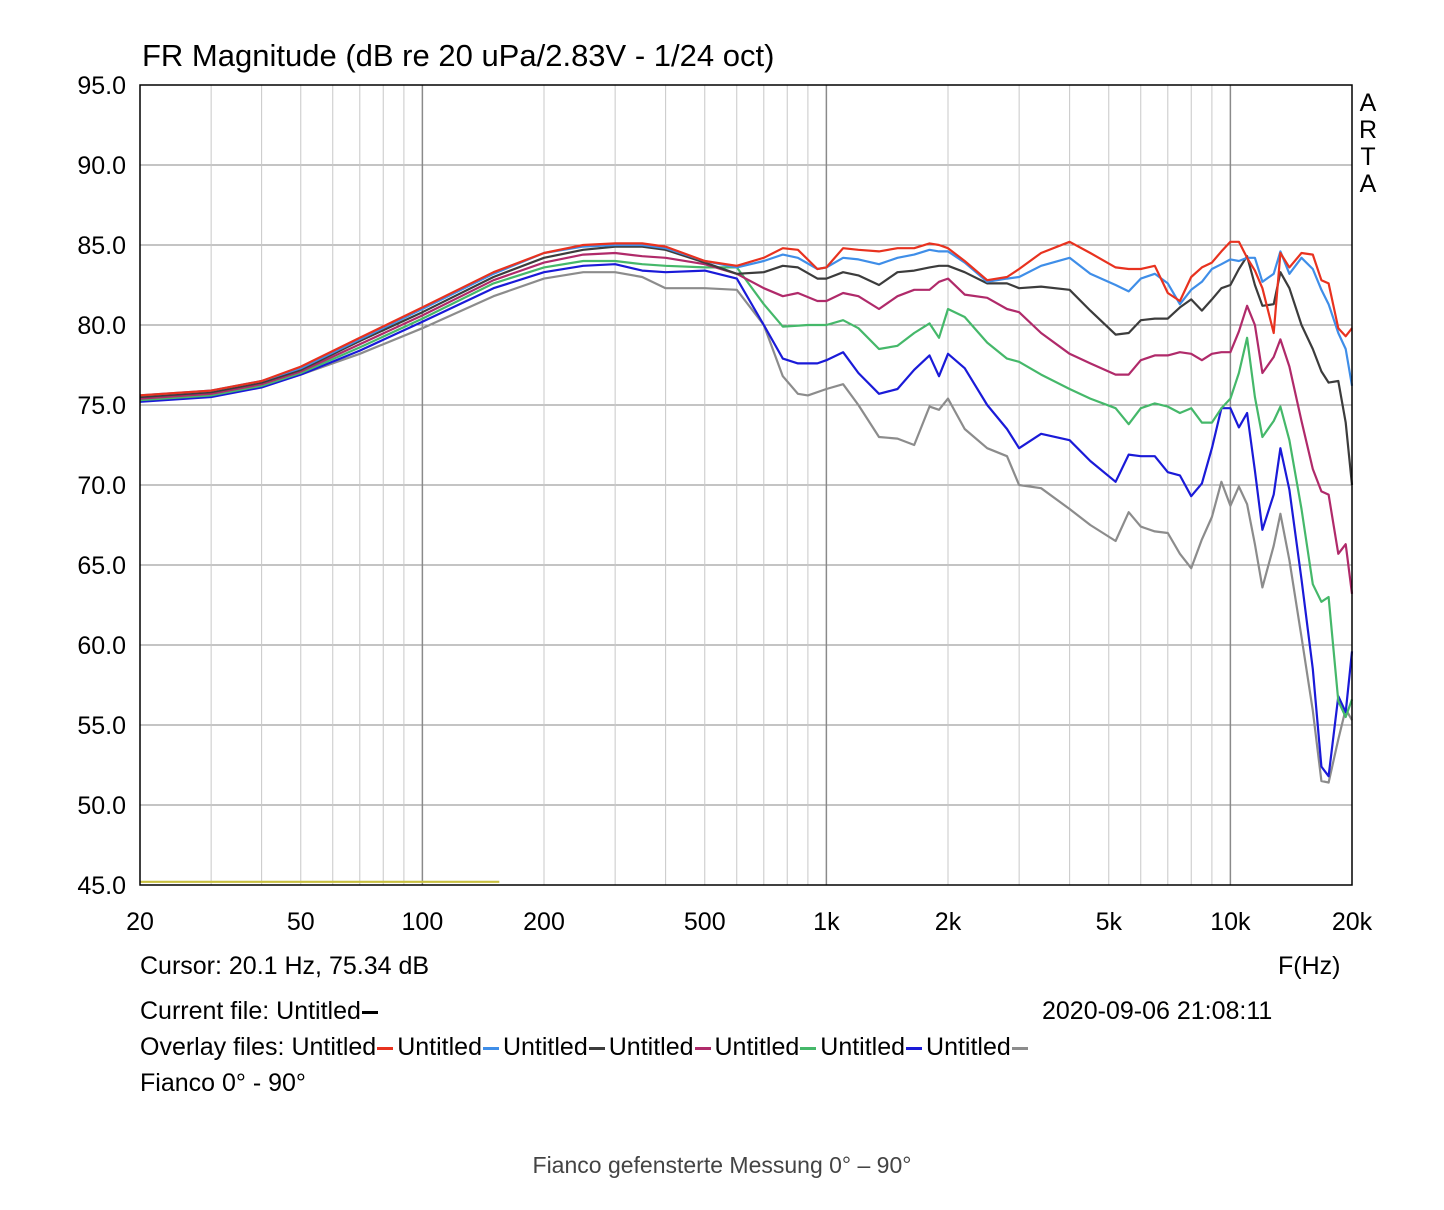 Image resolution: width=1444 pixels, height=1210 pixels. Describe the element at coordinates (223, 1083) in the screenshot. I see `measurement-note: Fianco 0° - 90°` at that location.